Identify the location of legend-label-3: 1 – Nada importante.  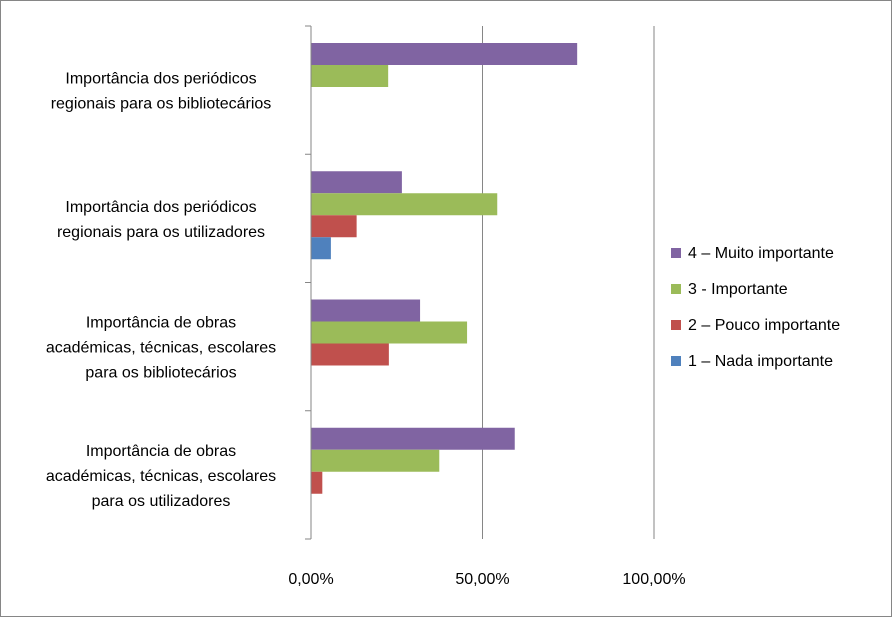
(760, 361).